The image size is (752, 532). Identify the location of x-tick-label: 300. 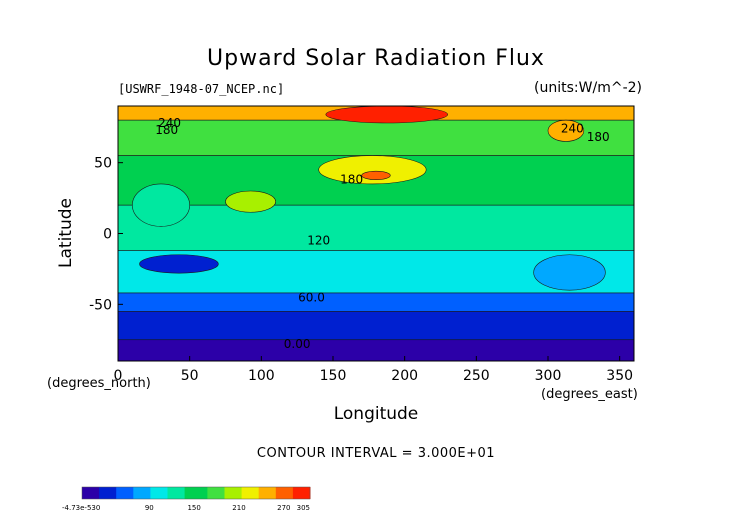
(548, 376).